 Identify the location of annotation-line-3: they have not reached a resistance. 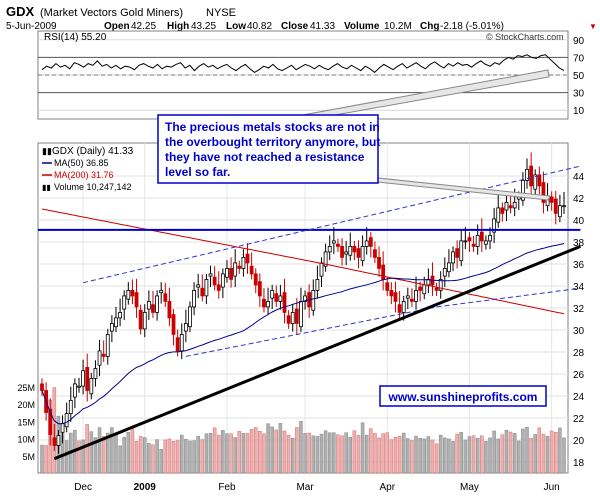
(265, 157).